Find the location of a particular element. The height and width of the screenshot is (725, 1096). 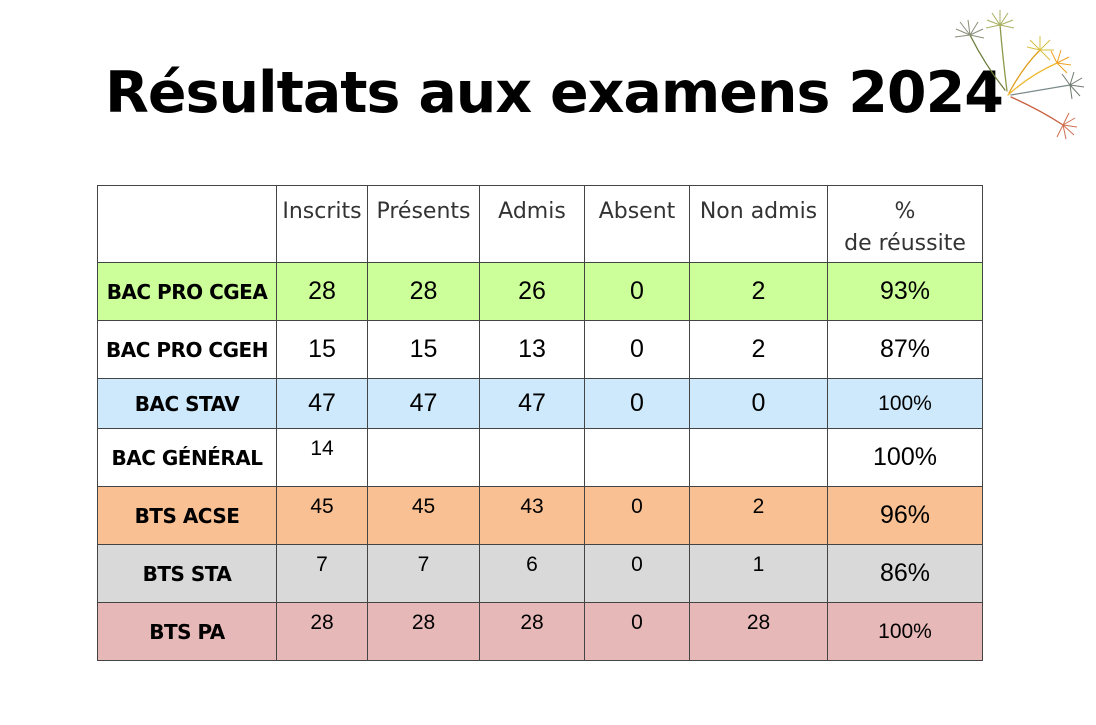

table-row: BAC STAV 47 47 47 0 0 100% is located at coordinates (540, 403).